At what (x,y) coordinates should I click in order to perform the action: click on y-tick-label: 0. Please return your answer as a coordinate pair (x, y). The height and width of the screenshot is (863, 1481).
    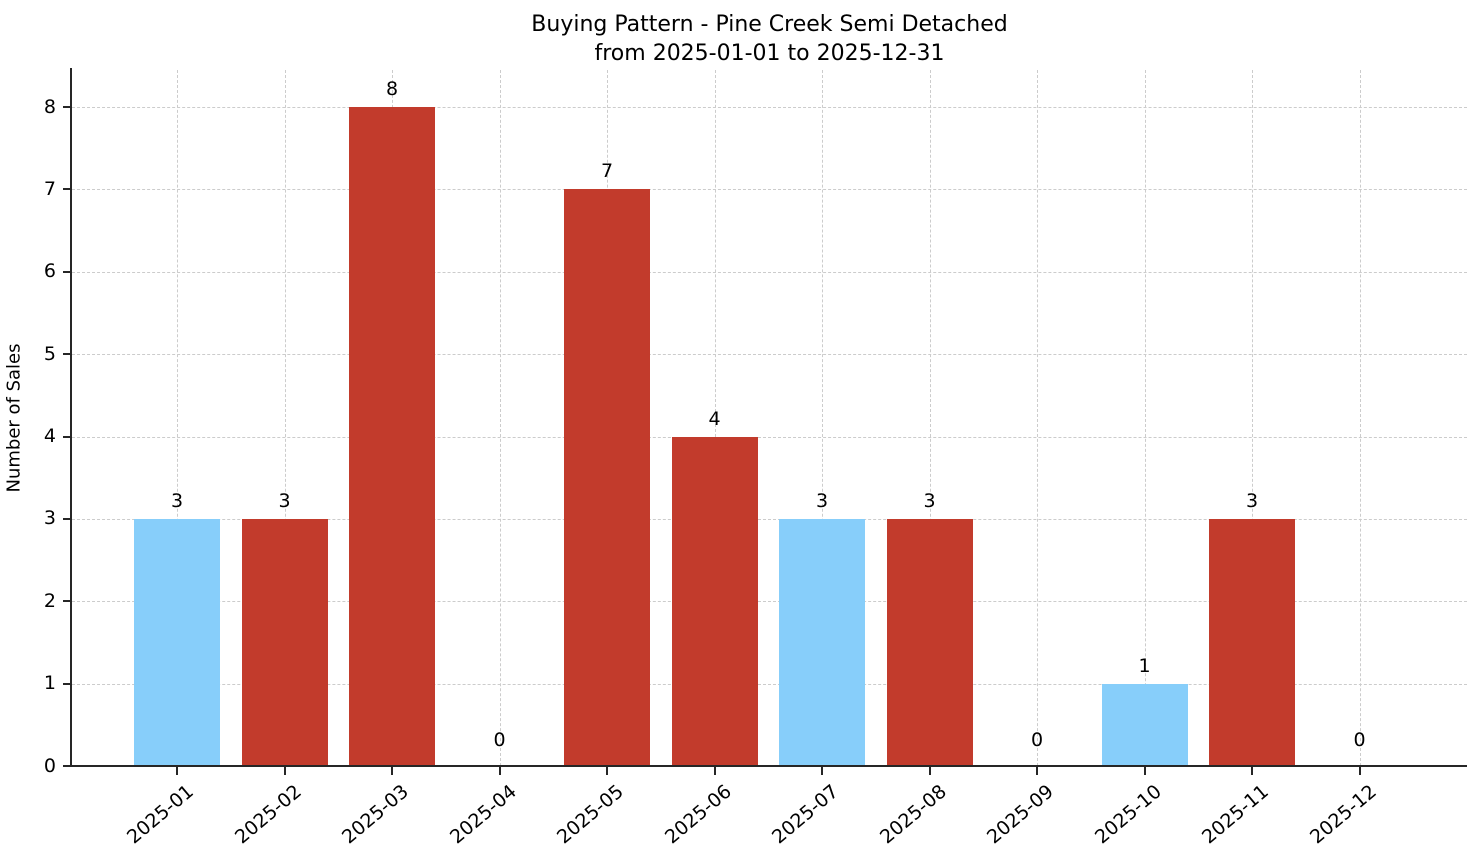
    Looking at the image, I should click on (49, 765).